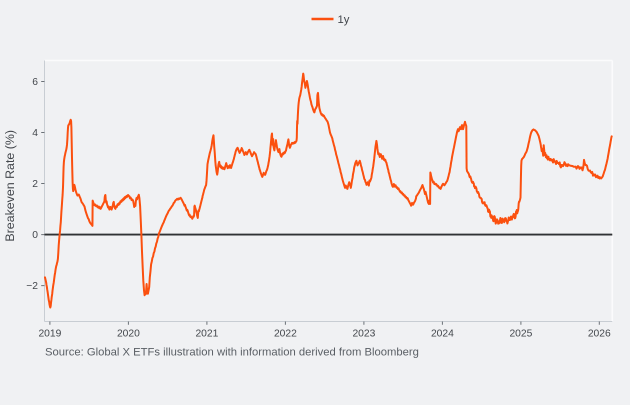  Describe the element at coordinates (10, 186) in the screenshot. I see `svg-text: Breakeven Rate (%)` at that location.